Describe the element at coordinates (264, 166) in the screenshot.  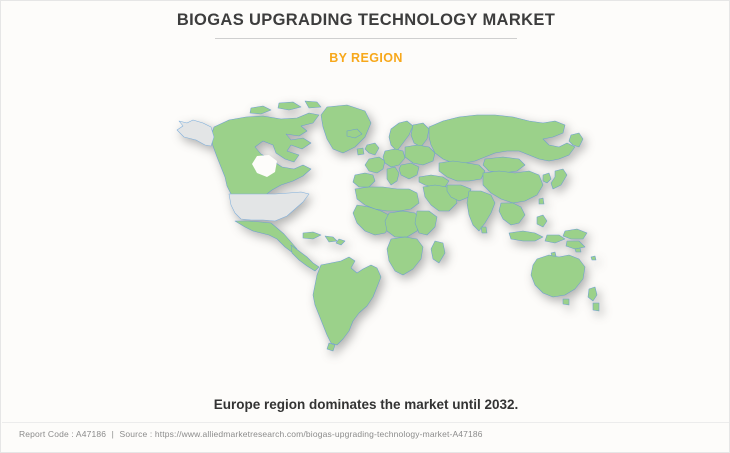
I see `region-hudson-bay` at that location.